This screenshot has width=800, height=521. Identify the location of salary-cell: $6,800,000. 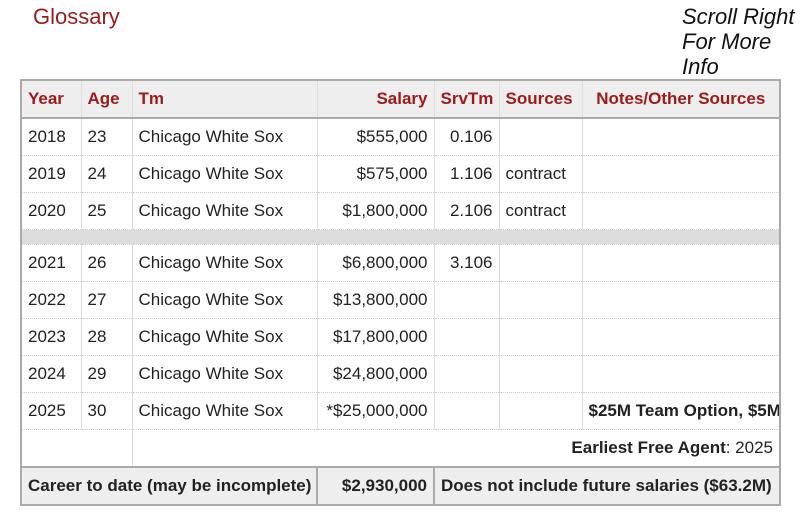
(375, 263).